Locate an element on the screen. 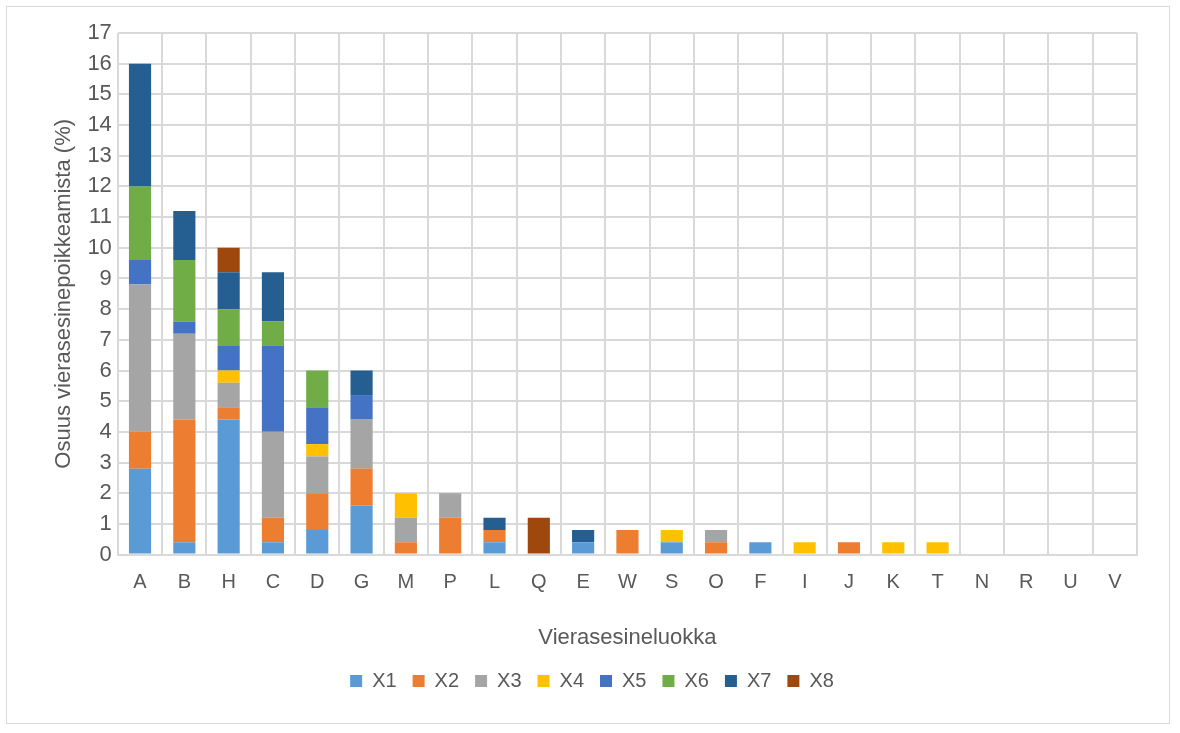 The width and height of the screenshot is (1180, 733). y-tick-label: 5 is located at coordinates (105, 400).